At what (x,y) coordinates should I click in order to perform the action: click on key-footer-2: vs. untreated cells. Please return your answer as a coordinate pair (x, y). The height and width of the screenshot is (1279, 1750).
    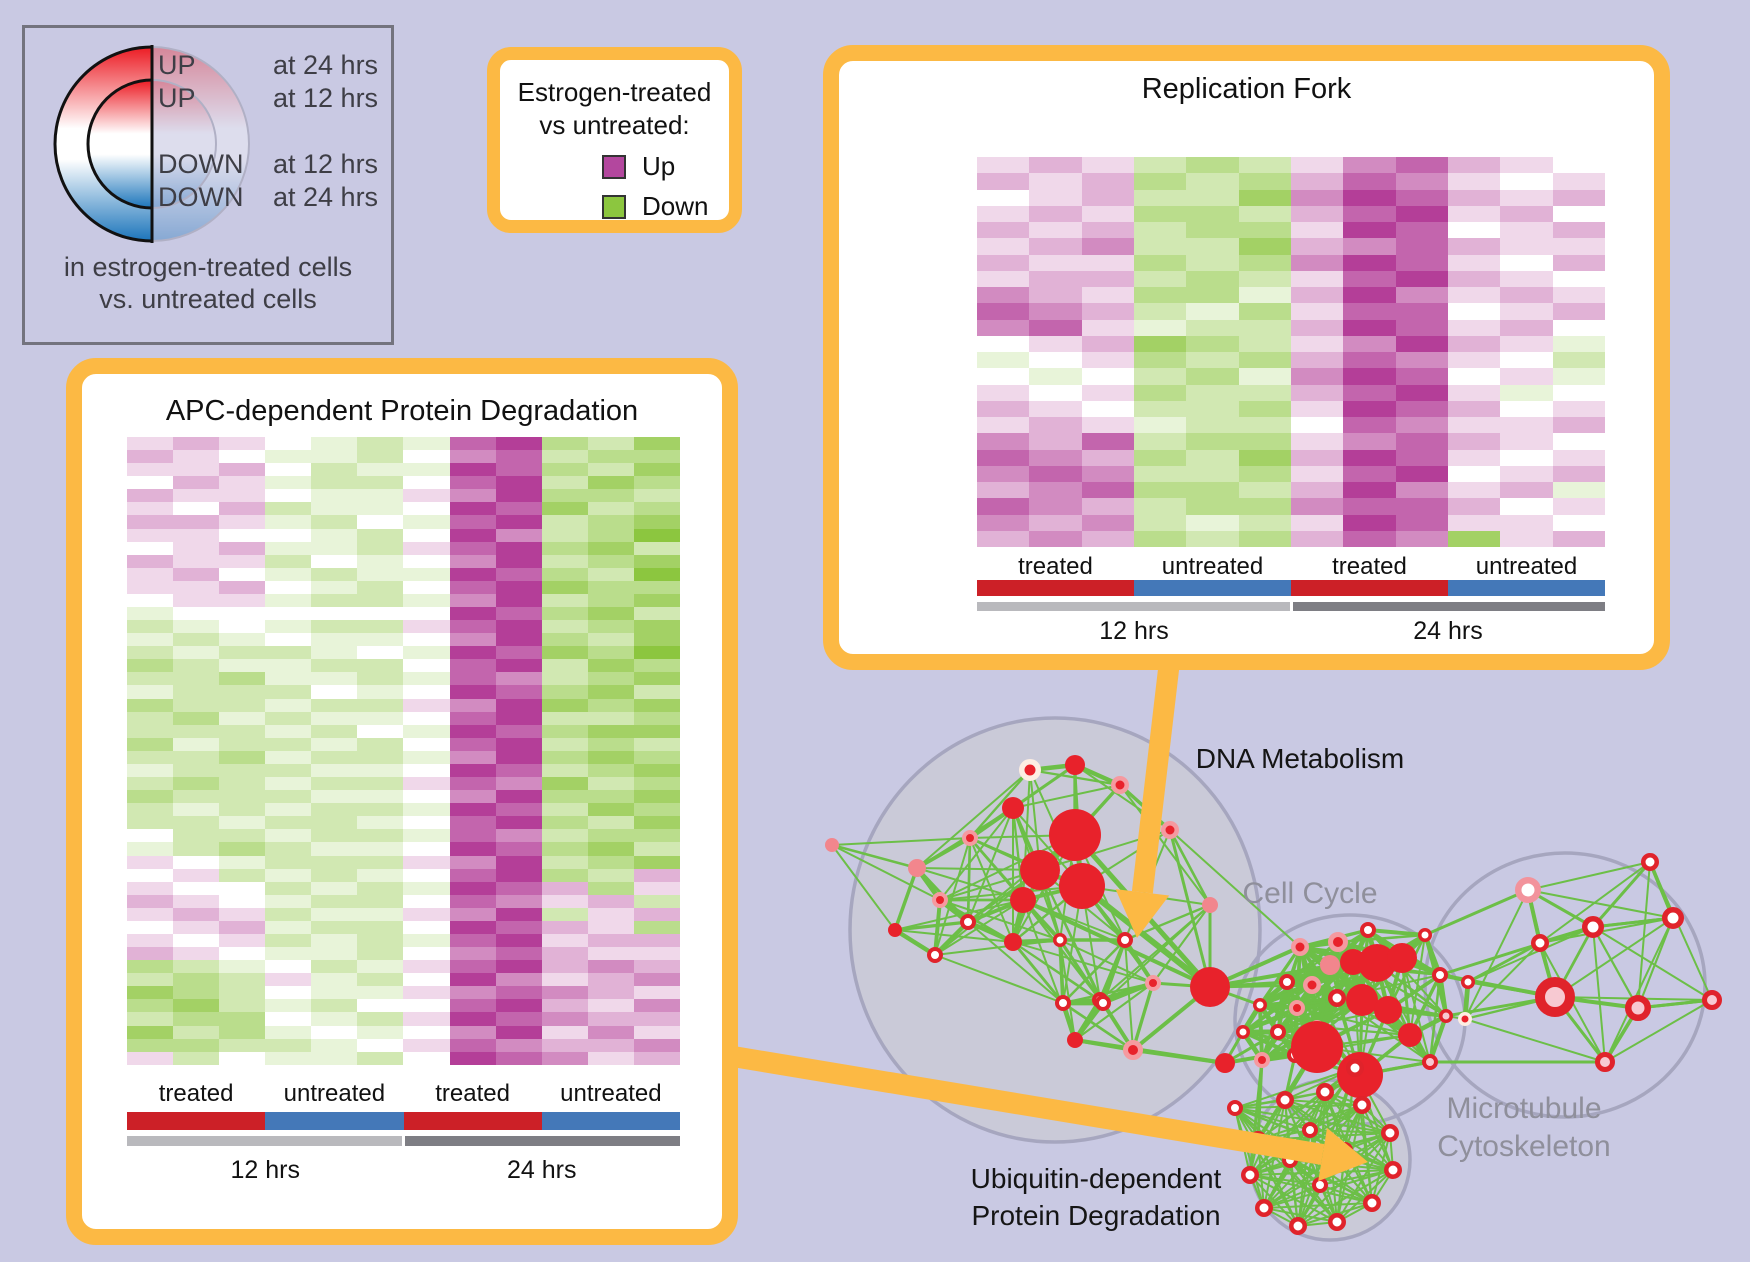
    Looking at the image, I should click on (208, 299).